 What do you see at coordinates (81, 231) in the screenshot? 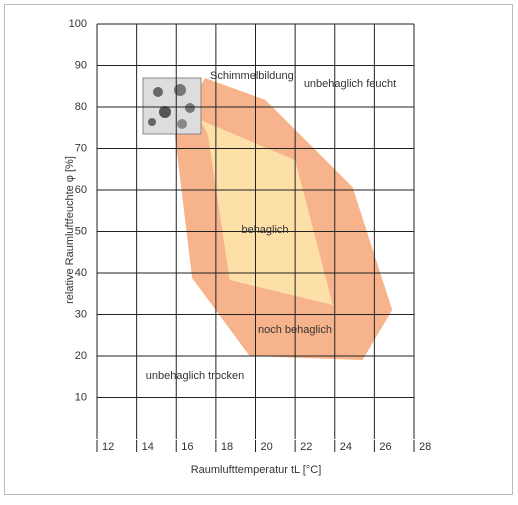
I see `y-tick-label: 50` at bounding box center [81, 231].